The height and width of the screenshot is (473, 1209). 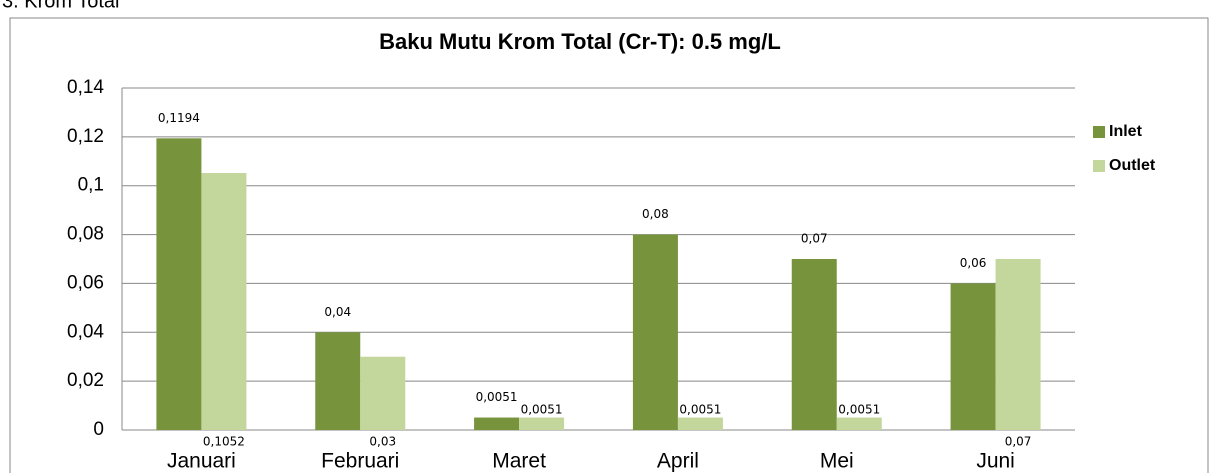 What do you see at coordinates (60, 6) in the screenshot?
I see `heading: 3. Krom Total` at bounding box center [60, 6].